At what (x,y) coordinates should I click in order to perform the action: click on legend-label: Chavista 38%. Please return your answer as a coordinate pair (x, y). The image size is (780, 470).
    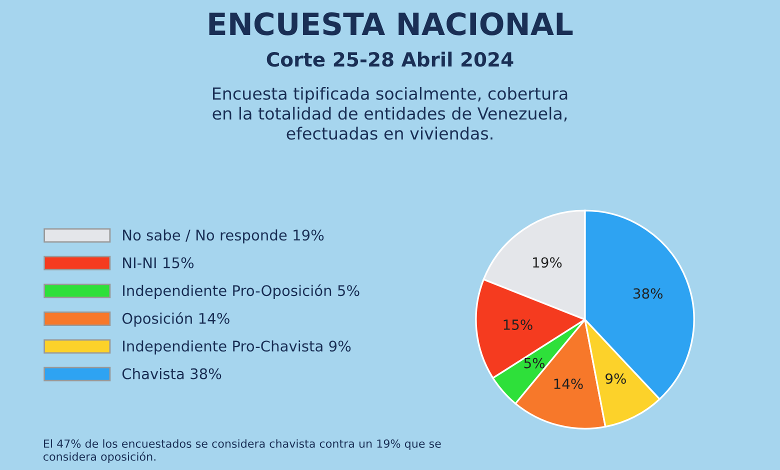
    Looking at the image, I should click on (172, 374).